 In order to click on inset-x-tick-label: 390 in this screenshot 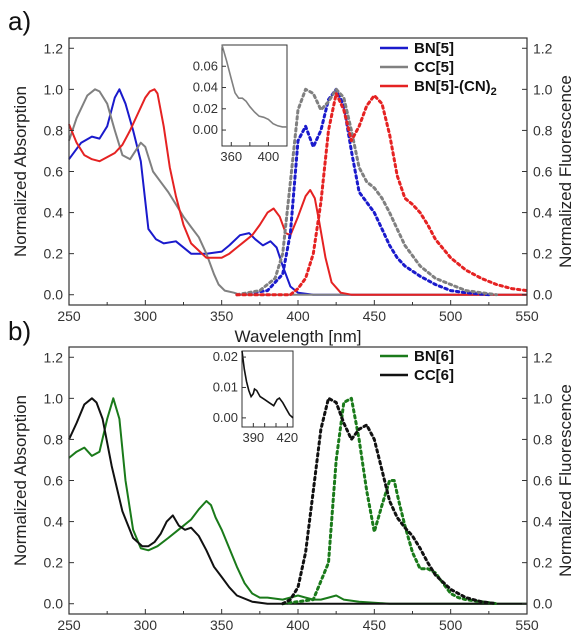, I will do `click(253, 437)`.